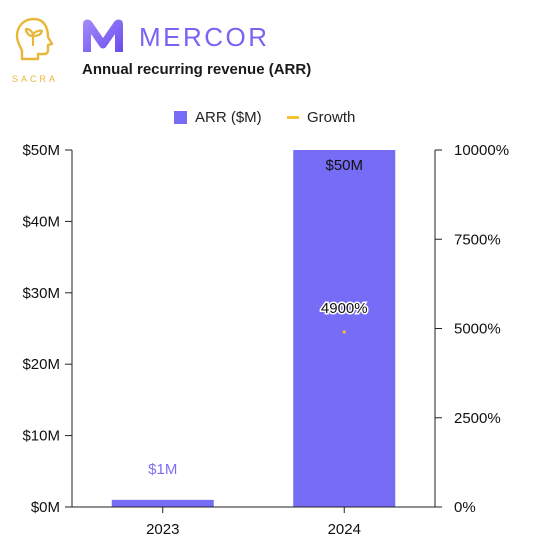 The width and height of the screenshot is (535, 560). I want to click on x-tick-label: 2023, so click(162, 529).